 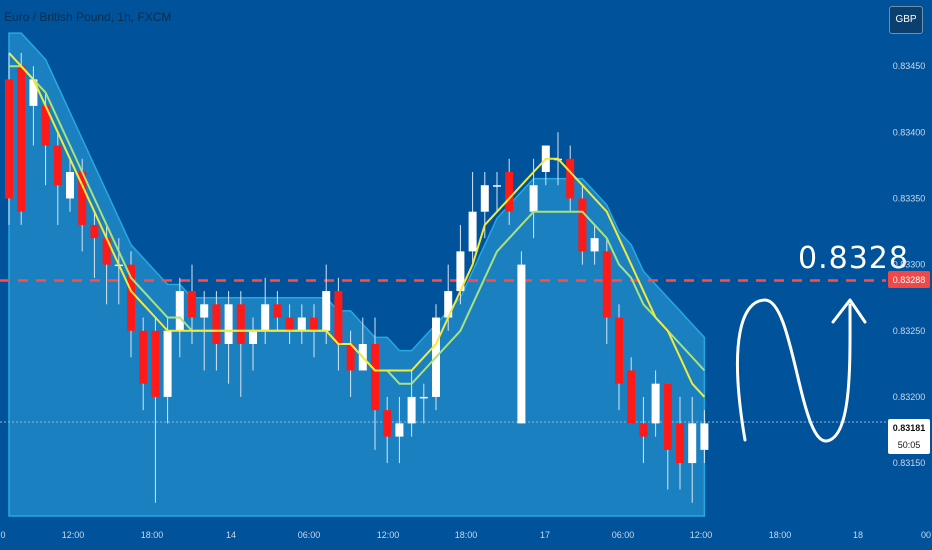 What do you see at coordinates (853, 258) in the screenshot?
I see `target-annotation: 0.8328` at bounding box center [853, 258].